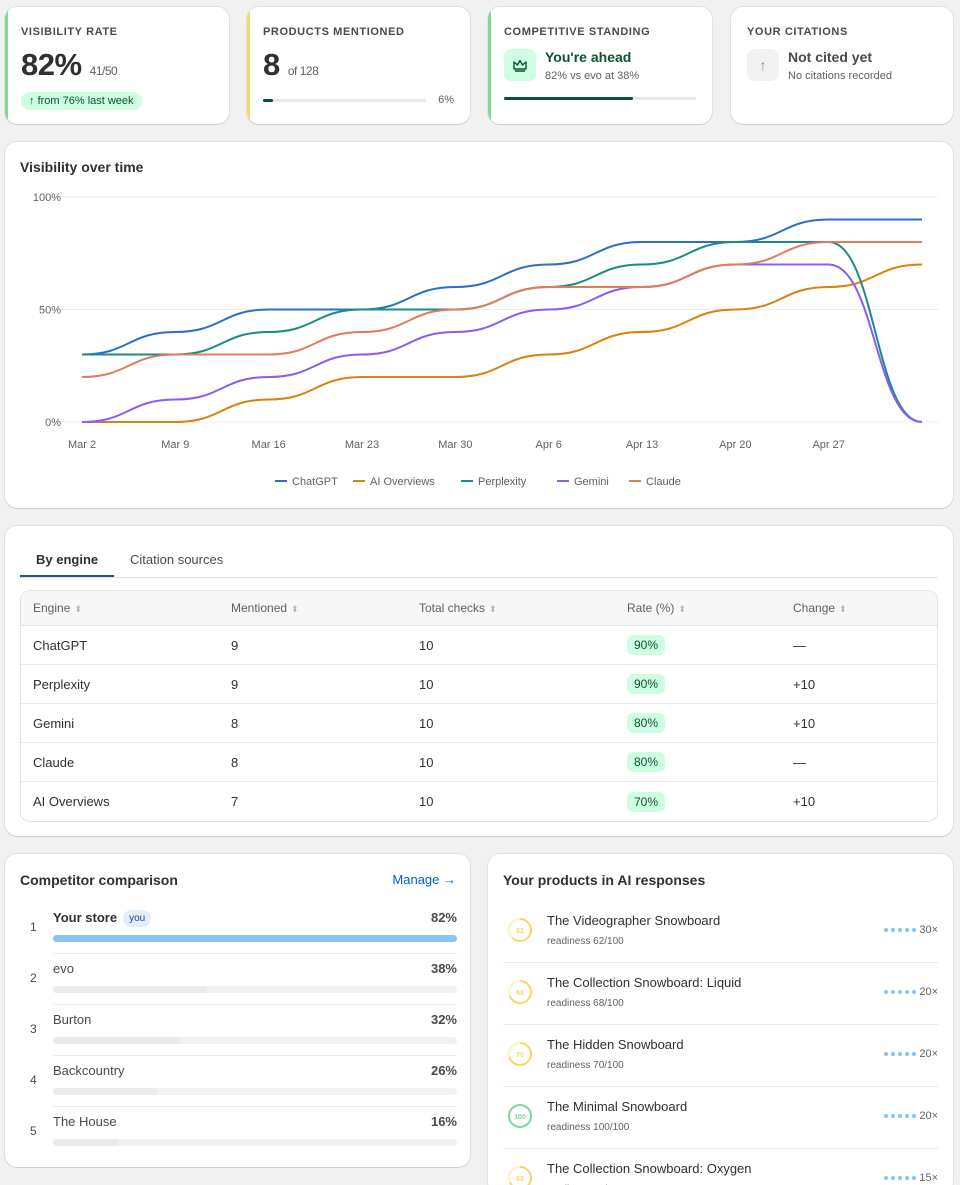 This screenshot has width=960, height=1185. Describe the element at coordinates (269, 445) in the screenshot. I see `x-tick-label: Mar 16` at that location.